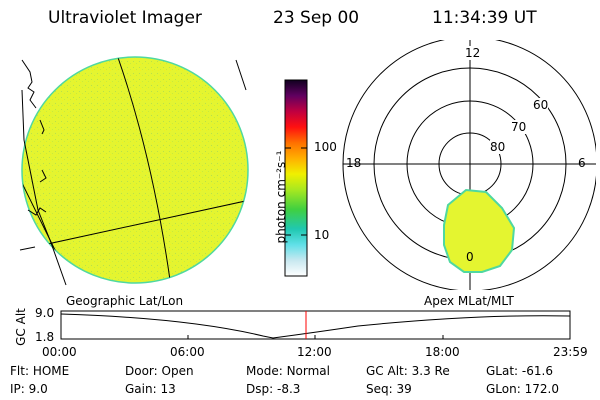  What do you see at coordinates (389, 389) in the screenshot?
I see `info-seq: Seq: 39` at bounding box center [389, 389].